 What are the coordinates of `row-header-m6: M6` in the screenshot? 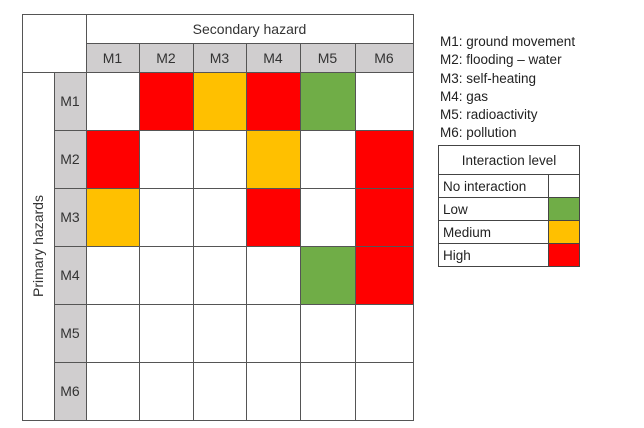 It's located at (70, 391).